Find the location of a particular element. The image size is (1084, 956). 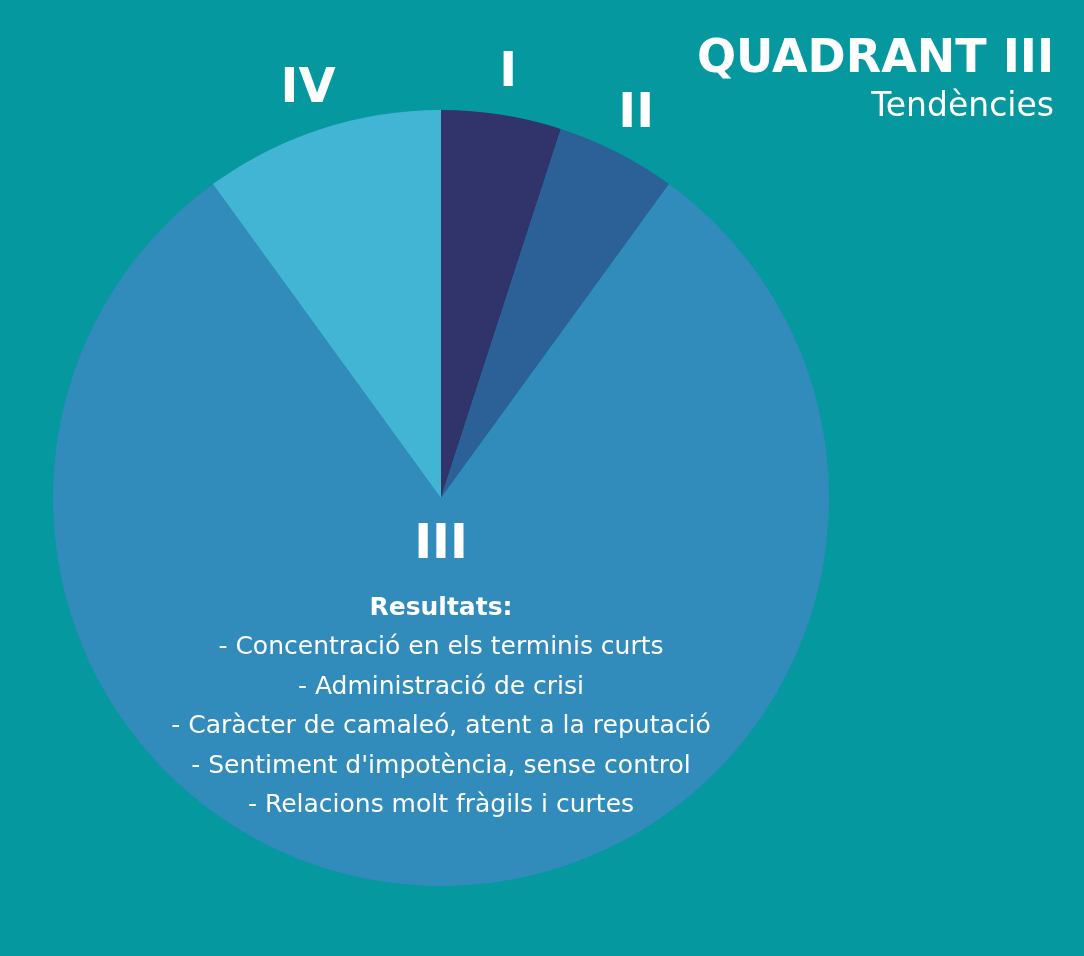

slice-label: II is located at coordinates (636, 110).